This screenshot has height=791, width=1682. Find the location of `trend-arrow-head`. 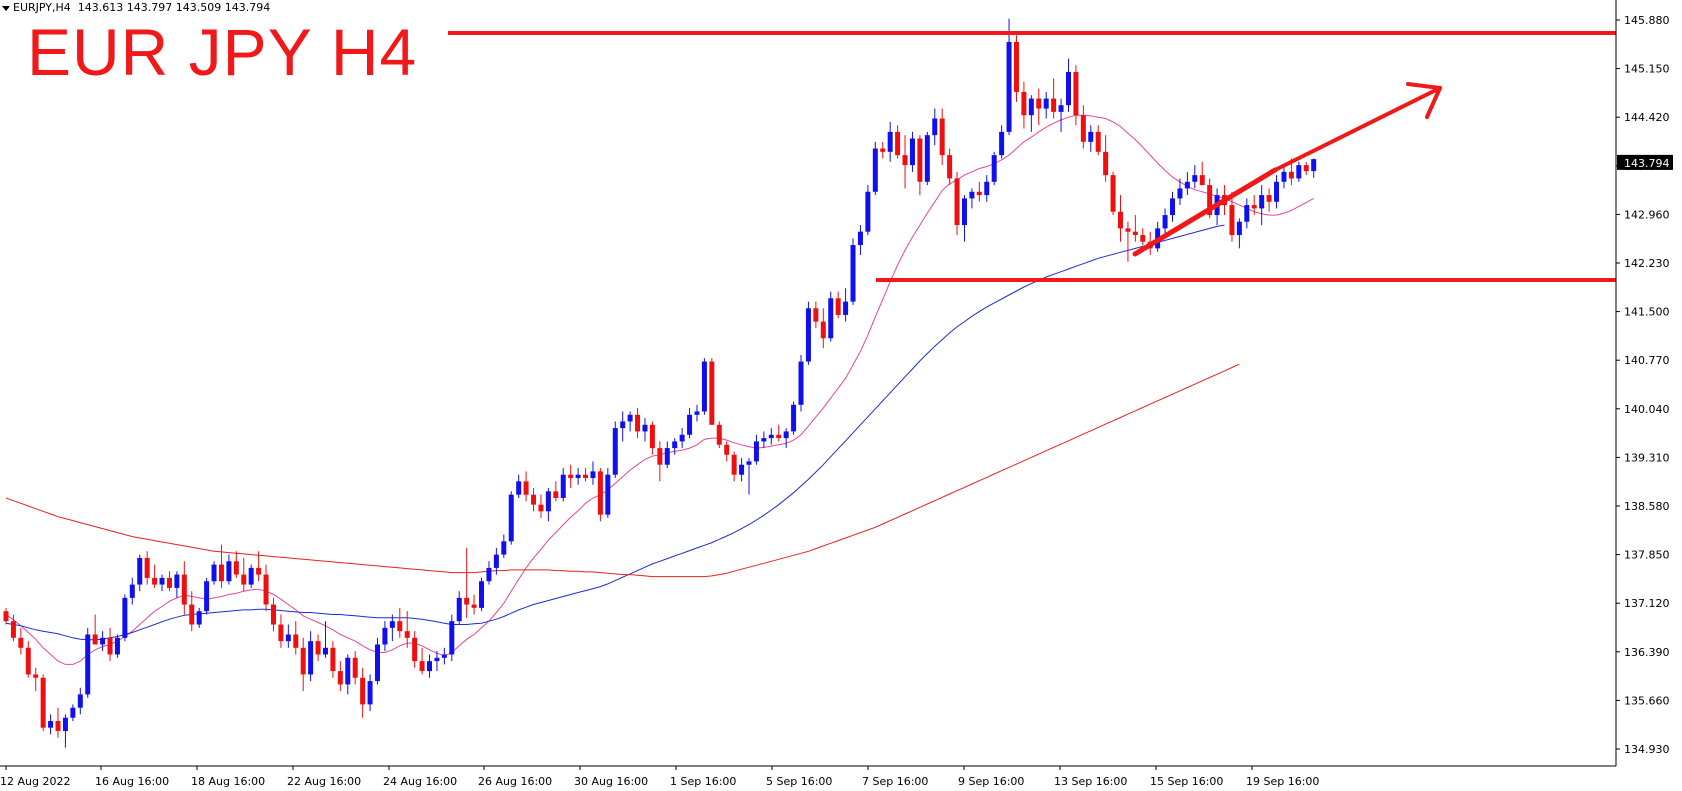

trend-arrow-head is located at coordinates (1424, 100).